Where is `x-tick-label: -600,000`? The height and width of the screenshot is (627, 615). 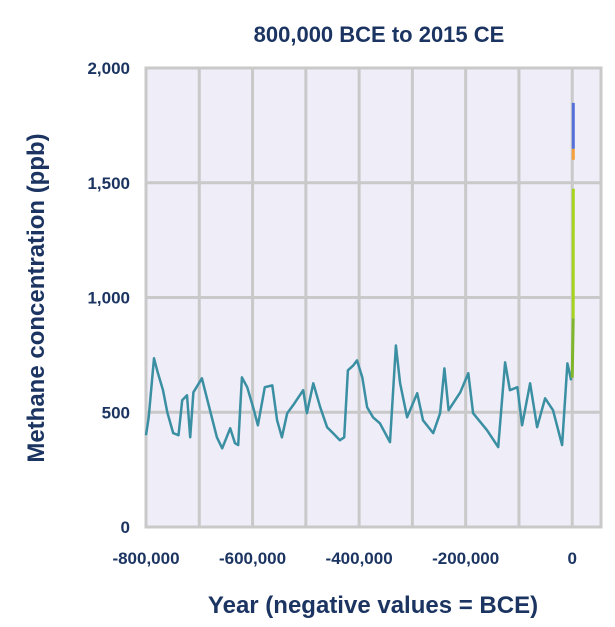
x-tick-label: -600,000 is located at coordinates (252, 558).